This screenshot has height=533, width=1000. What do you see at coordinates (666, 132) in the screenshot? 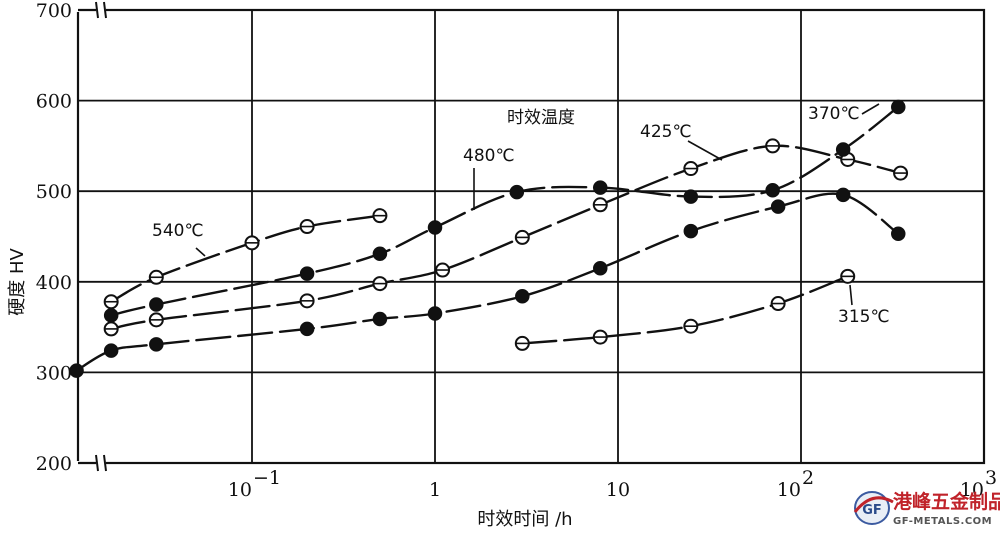
I see `series-label-text: 425℃` at bounding box center [666, 132].